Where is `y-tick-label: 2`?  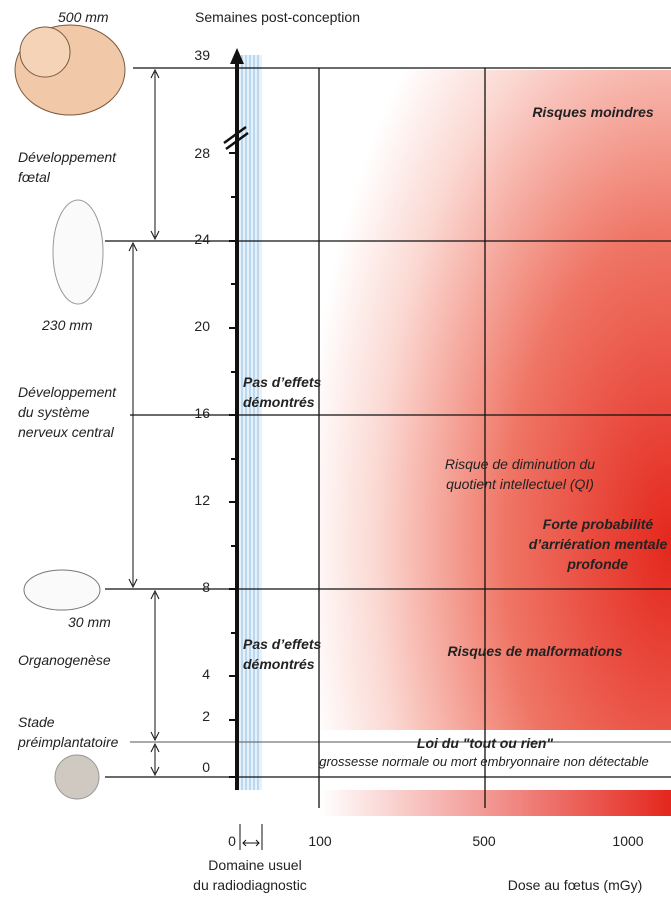
y-tick-label: 2 is located at coordinates (206, 716).